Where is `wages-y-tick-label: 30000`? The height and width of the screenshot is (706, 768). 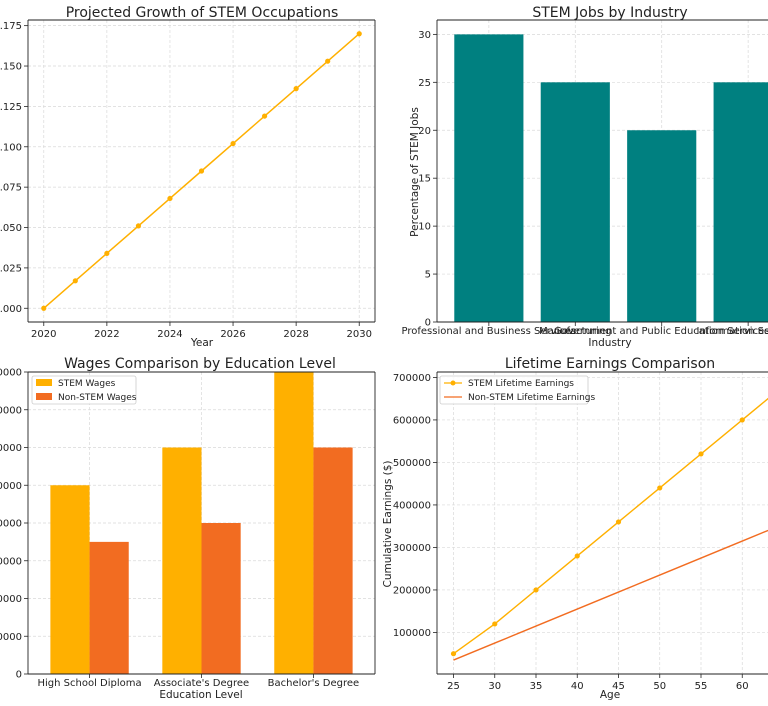 wages-y-tick-label: 30000 is located at coordinates (11, 561).